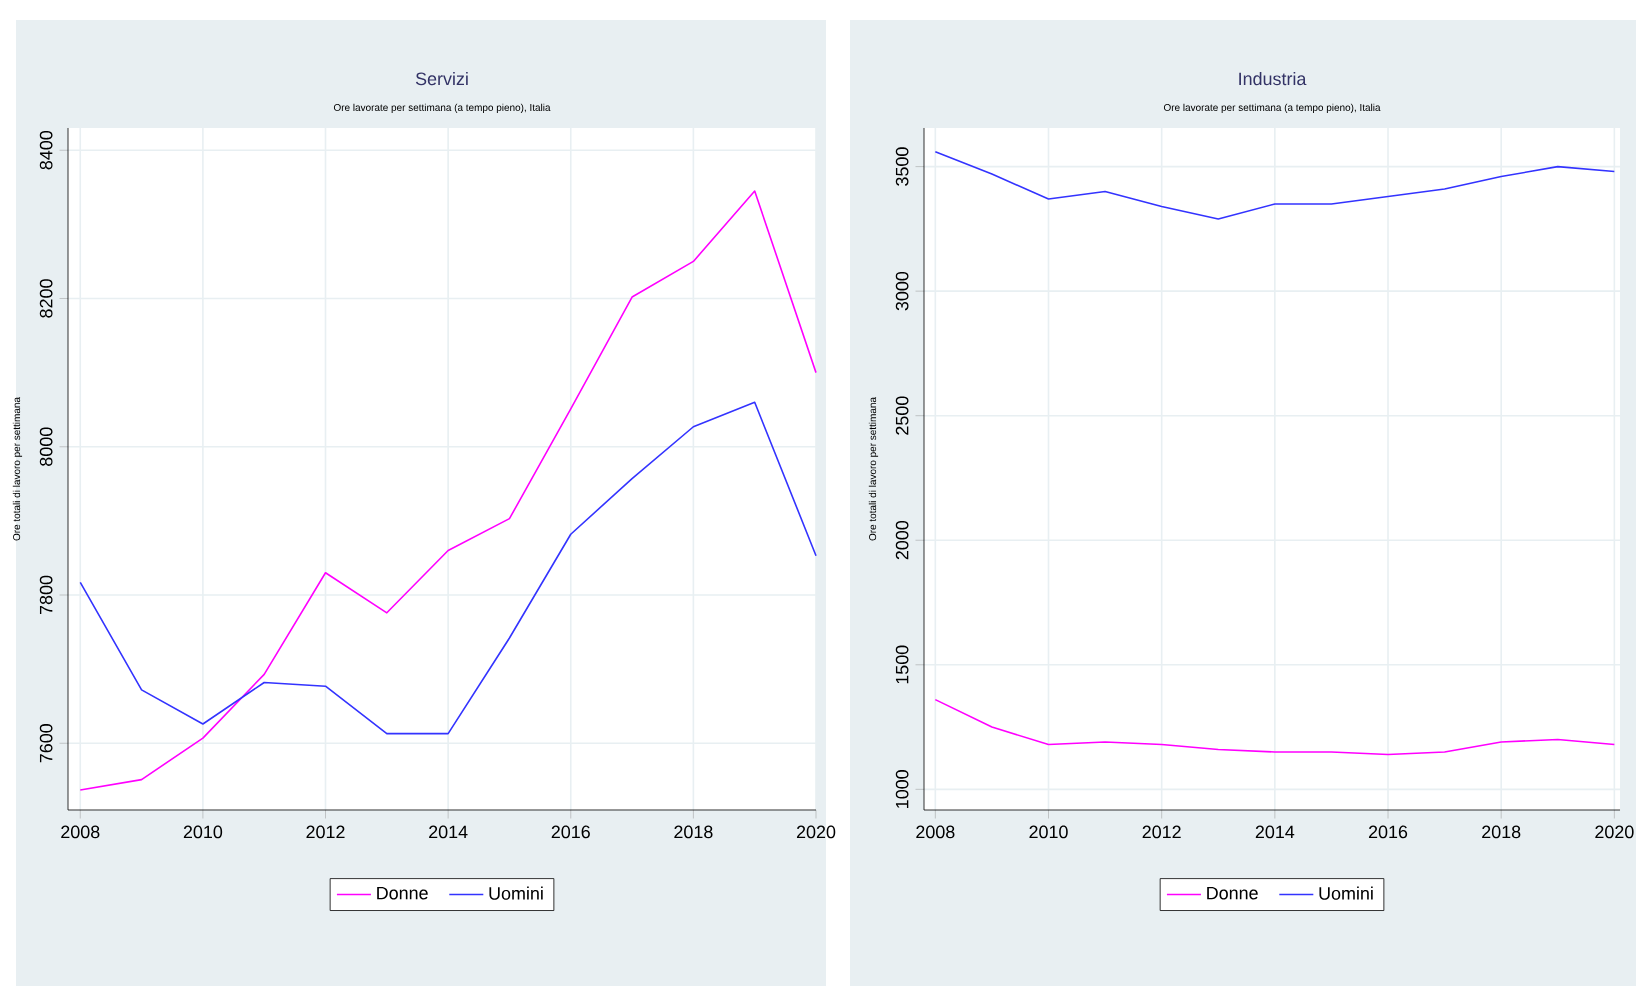  What do you see at coordinates (1273, 79) in the screenshot?
I see `chart-title: Industria` at bounding box center [1273, 79].